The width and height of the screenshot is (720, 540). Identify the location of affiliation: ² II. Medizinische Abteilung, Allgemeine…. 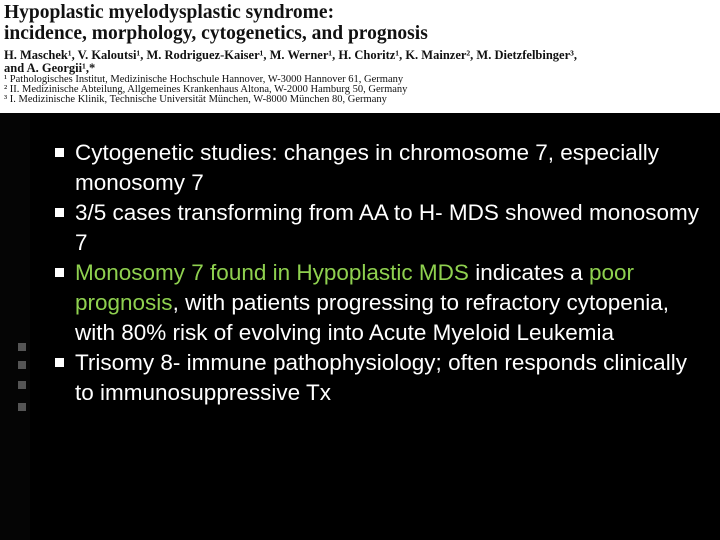
(206, 89).